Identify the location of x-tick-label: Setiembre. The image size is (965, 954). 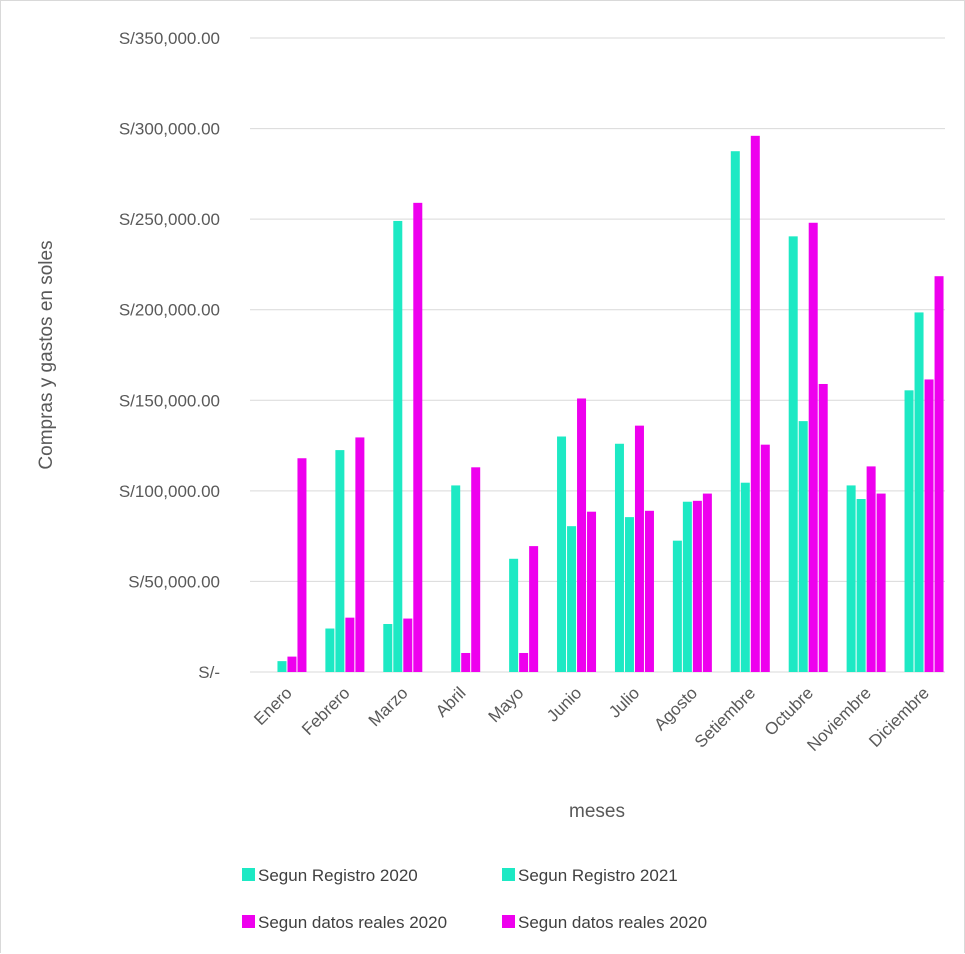
(725, 717).